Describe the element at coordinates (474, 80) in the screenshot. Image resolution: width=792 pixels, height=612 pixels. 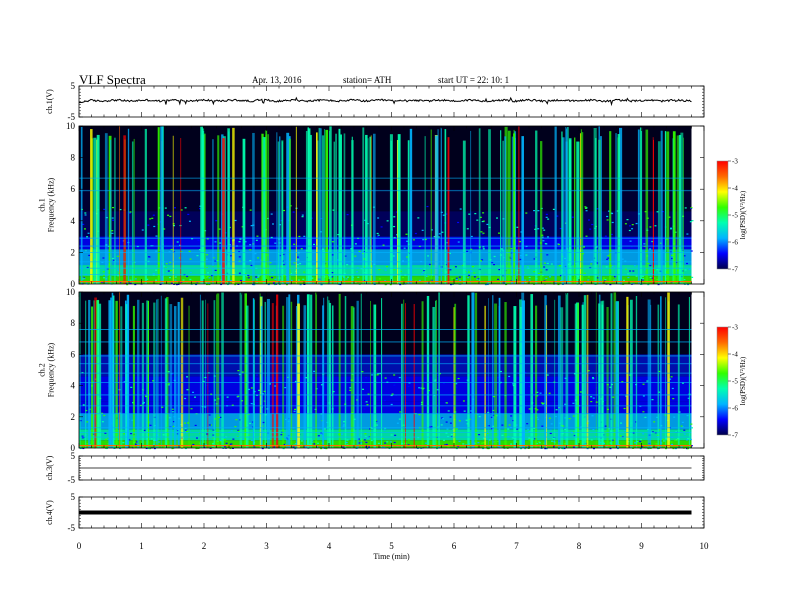
I see `start-time-label: start UT = 22: 10: 1` at that location.